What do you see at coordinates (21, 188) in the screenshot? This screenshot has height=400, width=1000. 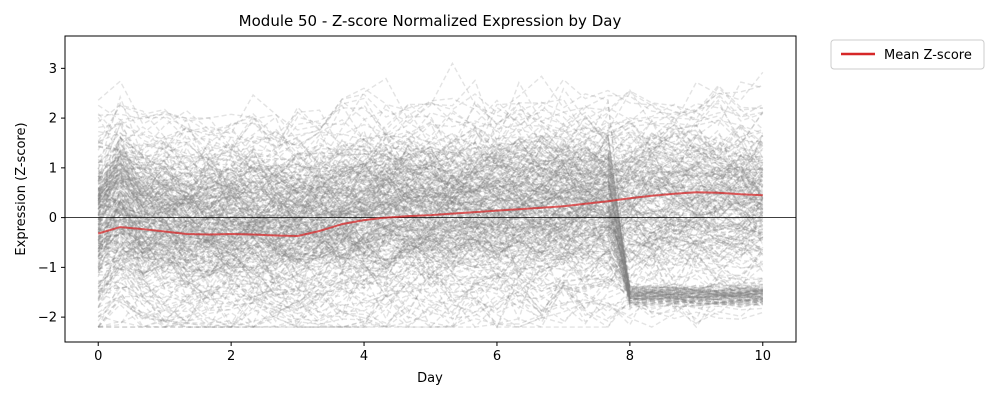 I see `y-axis-label: Expression (Z-score)` at bounding box center [21, 188].